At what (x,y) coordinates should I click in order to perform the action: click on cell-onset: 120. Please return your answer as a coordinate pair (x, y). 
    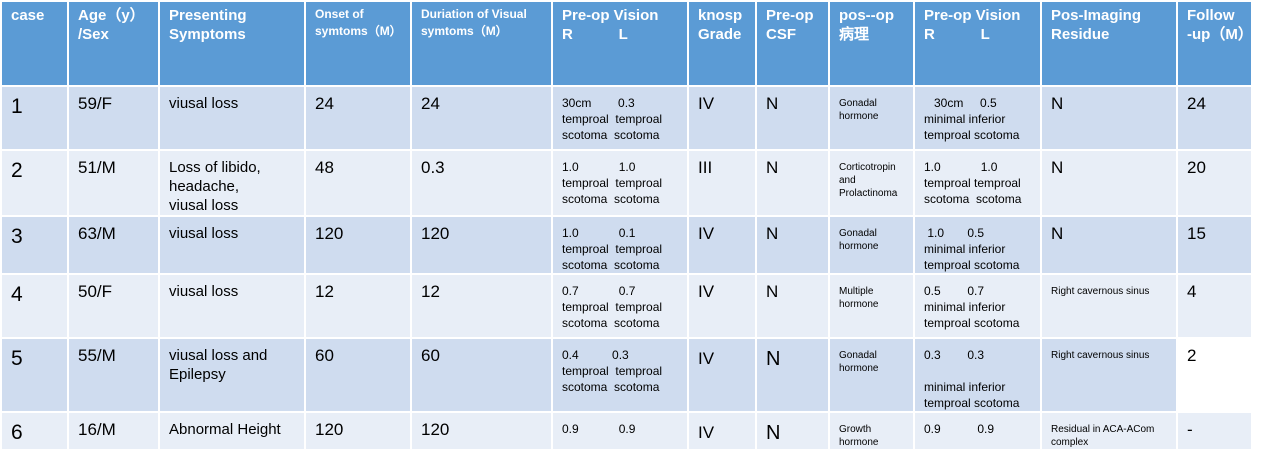
    Looking at the image, I should click on (358, 431).